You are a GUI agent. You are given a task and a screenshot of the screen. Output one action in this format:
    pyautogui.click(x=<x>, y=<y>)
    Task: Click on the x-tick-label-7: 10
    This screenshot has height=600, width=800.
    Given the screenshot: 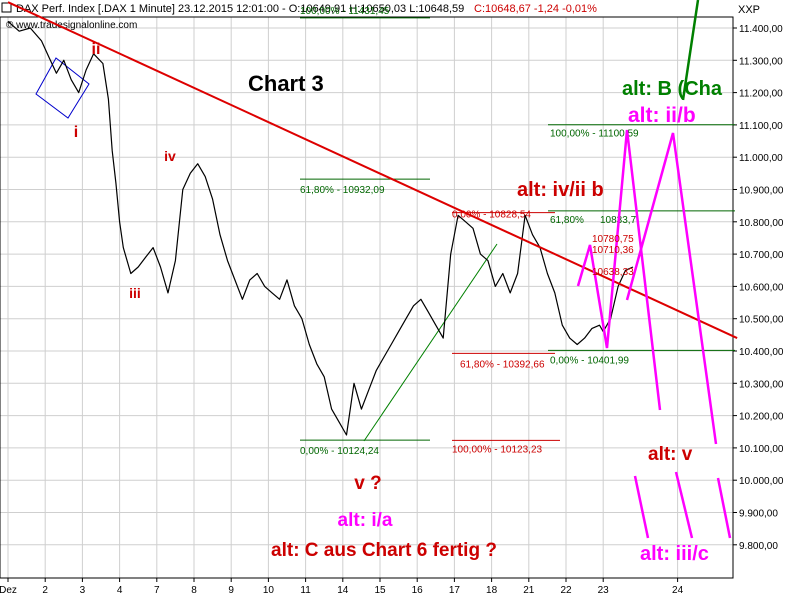 What is the action you would take?
    pyautogui.click(x=269, y=590)
    